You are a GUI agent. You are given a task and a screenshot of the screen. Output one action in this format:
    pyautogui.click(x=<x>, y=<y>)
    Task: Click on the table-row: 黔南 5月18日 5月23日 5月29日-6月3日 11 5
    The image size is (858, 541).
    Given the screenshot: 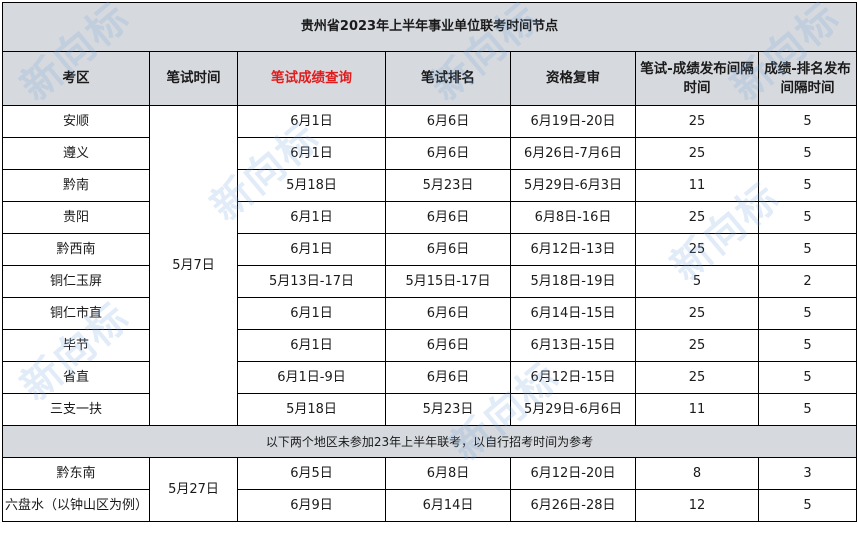 What is the action you would take?
    pyautogui.click(x=430, y=185)
    